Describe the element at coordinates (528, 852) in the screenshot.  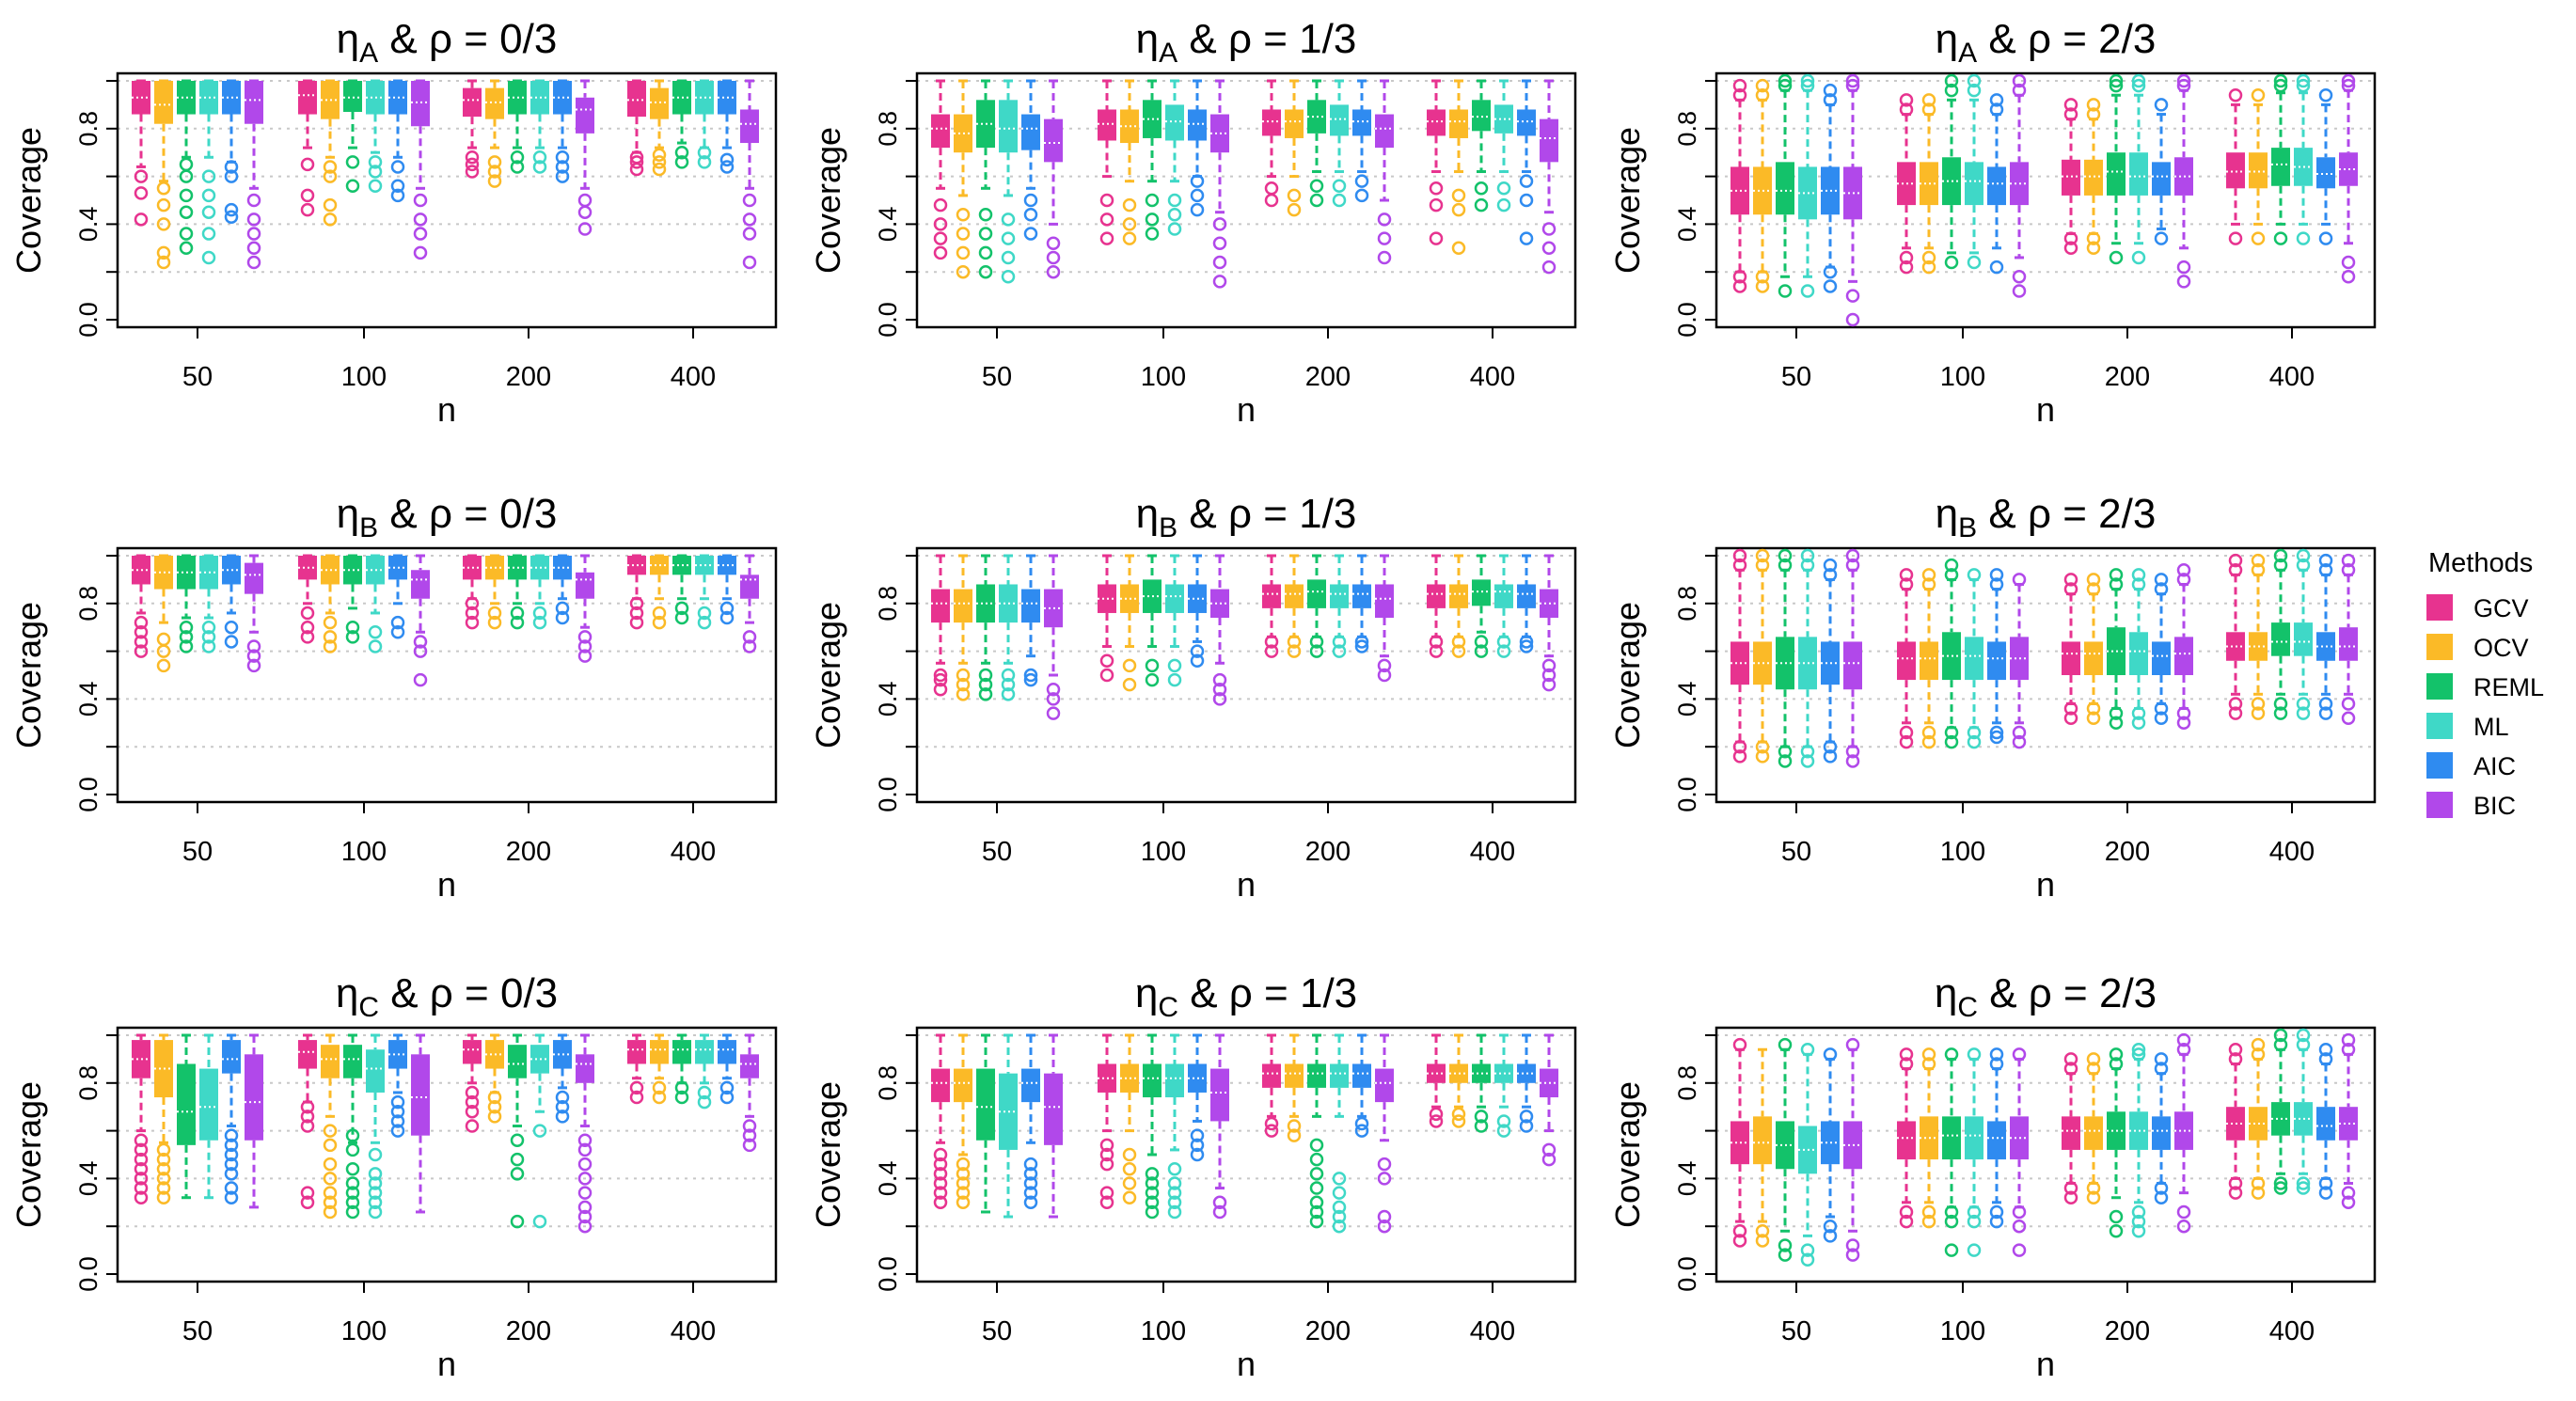
I see `x-tick-label: 200` at that location.